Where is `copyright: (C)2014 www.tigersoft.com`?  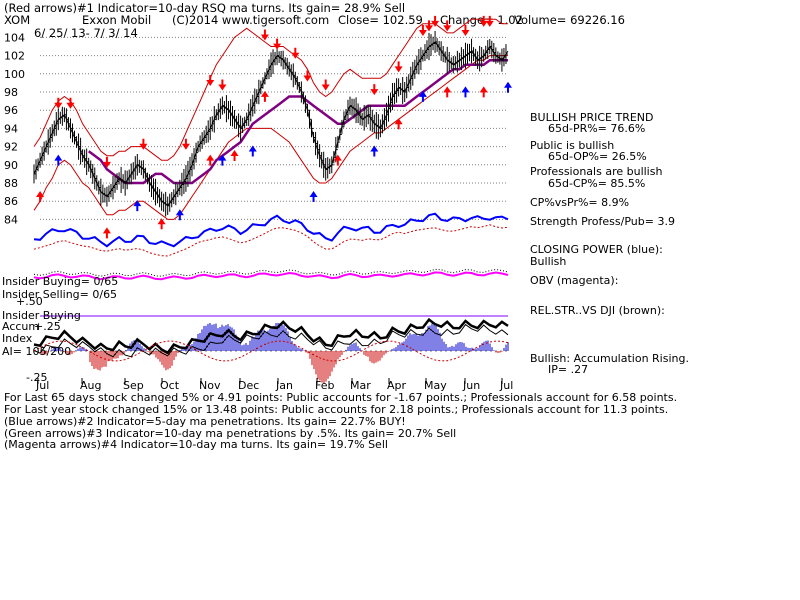 copyright: (C)2014 www.tigersoft.com is located at coordinates (250, 20).